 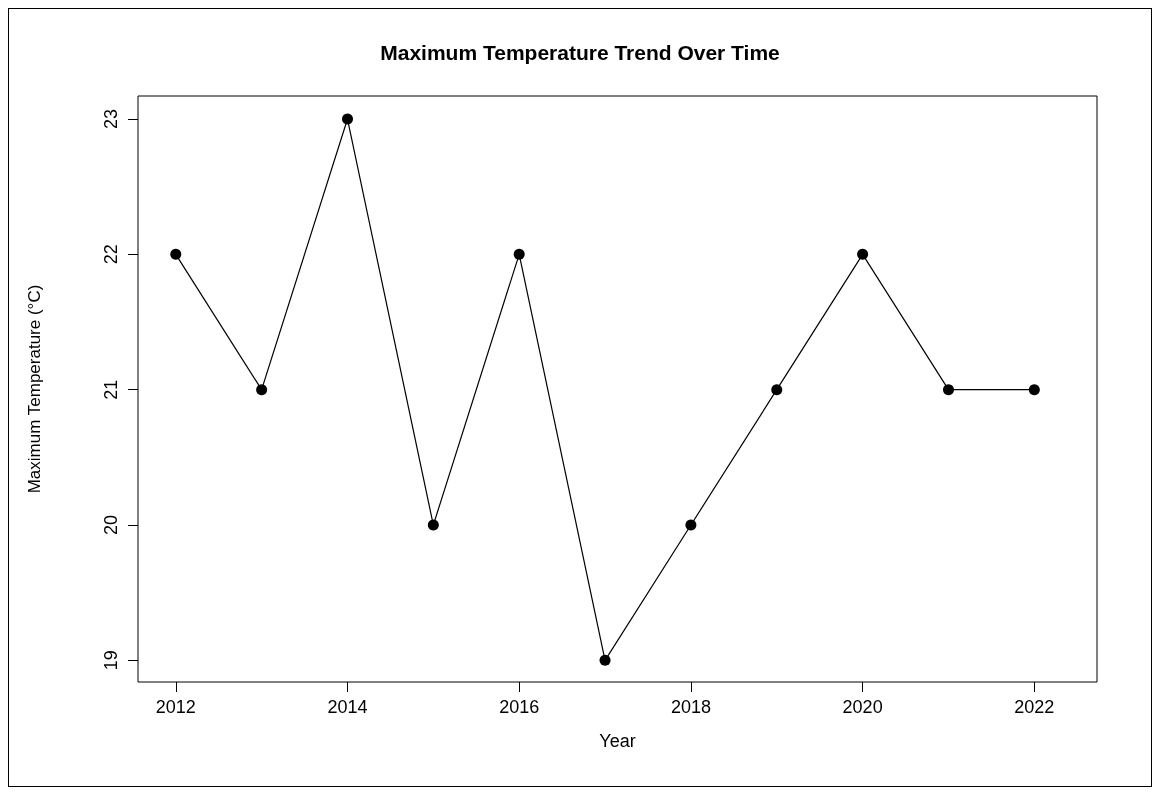 What do you see at coordinates (617, 741) in the screenshot?
I see `x-axis-title: Year` at bounding box center [617, 741].